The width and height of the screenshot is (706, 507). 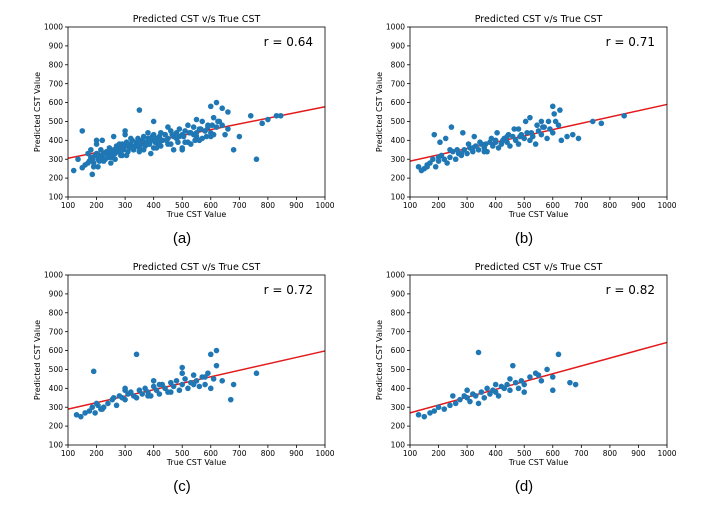 What do you see at coordinates (324, 205) in the screenshot?
I see `x-tick-label: 1000` at bounding box center [324, 205].